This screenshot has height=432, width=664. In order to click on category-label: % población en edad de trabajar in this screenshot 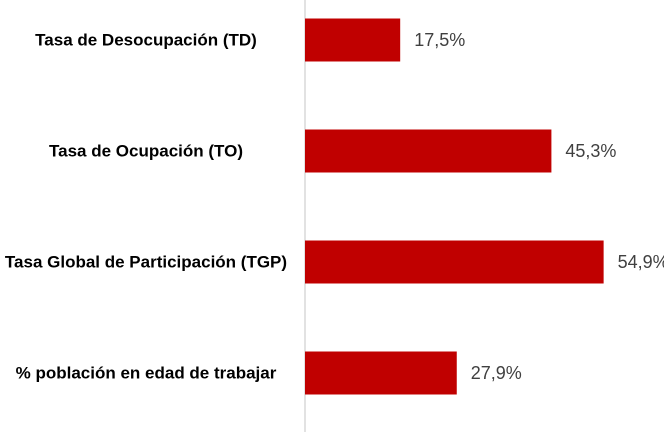, I will do `click(146, 373)`.